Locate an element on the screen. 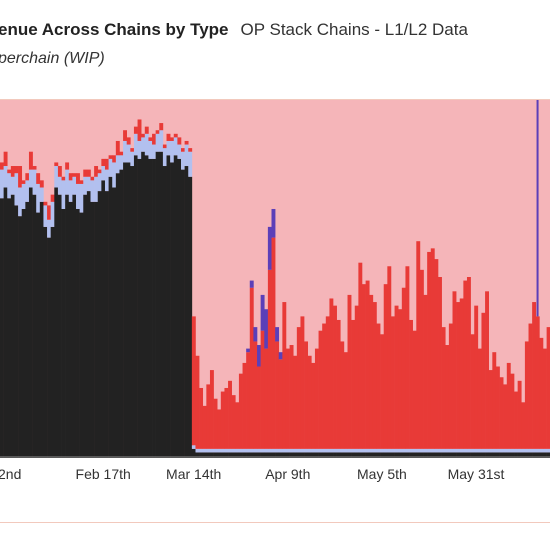  chart-subtitle: perchain (WIP) is located at coordinates (52, 58).